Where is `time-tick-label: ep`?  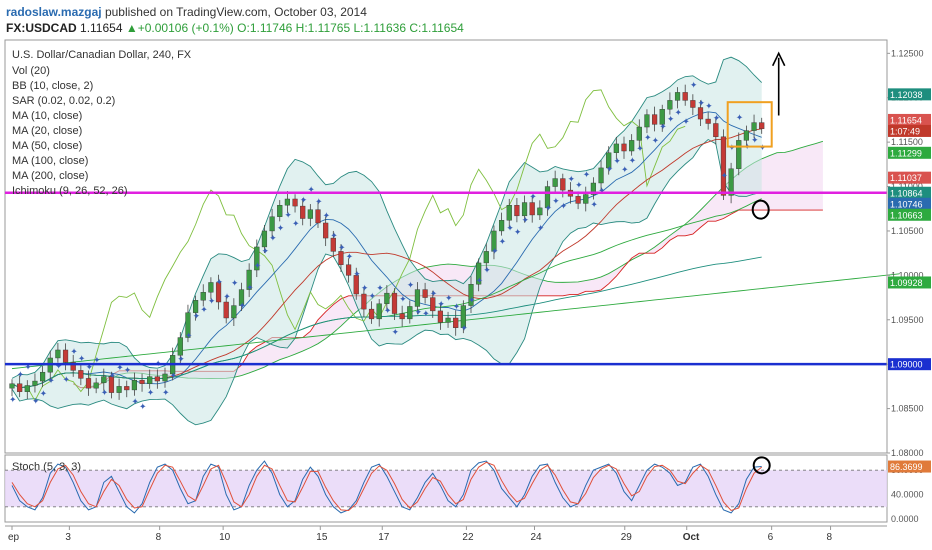
time-tick-label: ep is located at coordinates (14, 537).